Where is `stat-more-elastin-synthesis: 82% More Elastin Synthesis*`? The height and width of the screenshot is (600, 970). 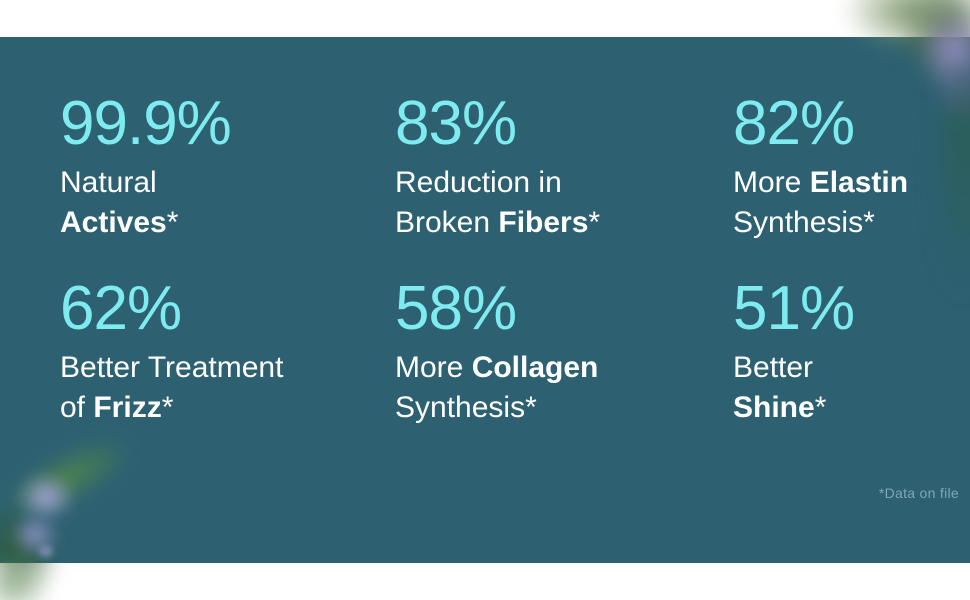 stat-more-elastin-synthesis: 82% More Elastin Synthesis* is located at coordinates (820, 168).